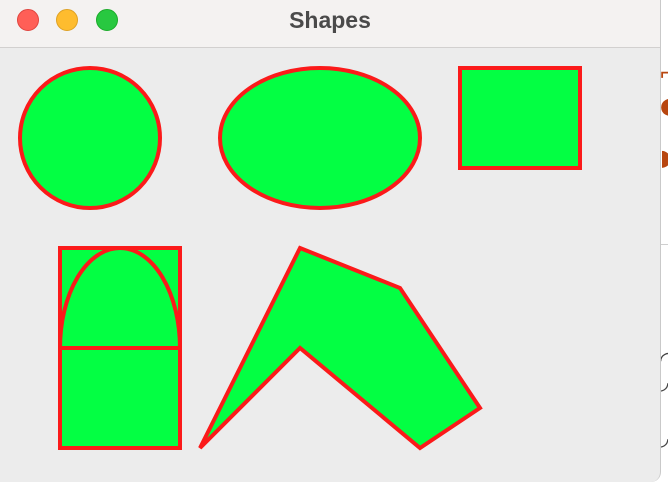  What do you see at coordinates (664, 360) in the screenshot?
I see `background-window-glyph: ◜` at bounding box center [664, 360].